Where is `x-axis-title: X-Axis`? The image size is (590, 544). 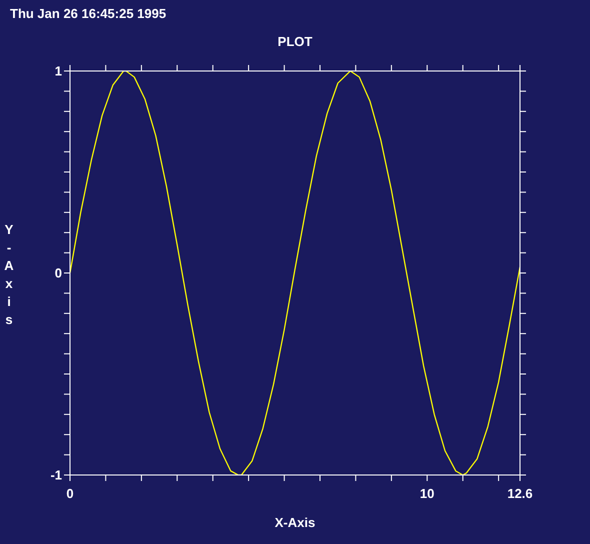
x-axis-title: X-Axis is located at coordinates (295, 522).